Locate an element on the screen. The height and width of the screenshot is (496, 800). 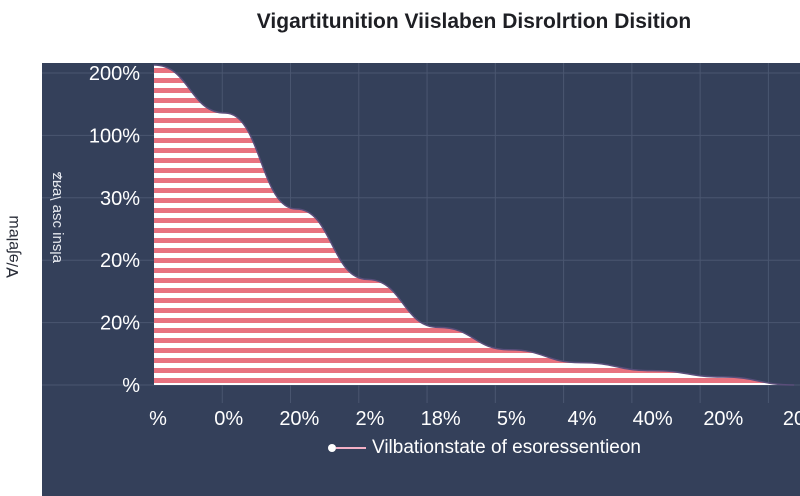
x-tick-label: 2% is located at coordinates (370, 419).